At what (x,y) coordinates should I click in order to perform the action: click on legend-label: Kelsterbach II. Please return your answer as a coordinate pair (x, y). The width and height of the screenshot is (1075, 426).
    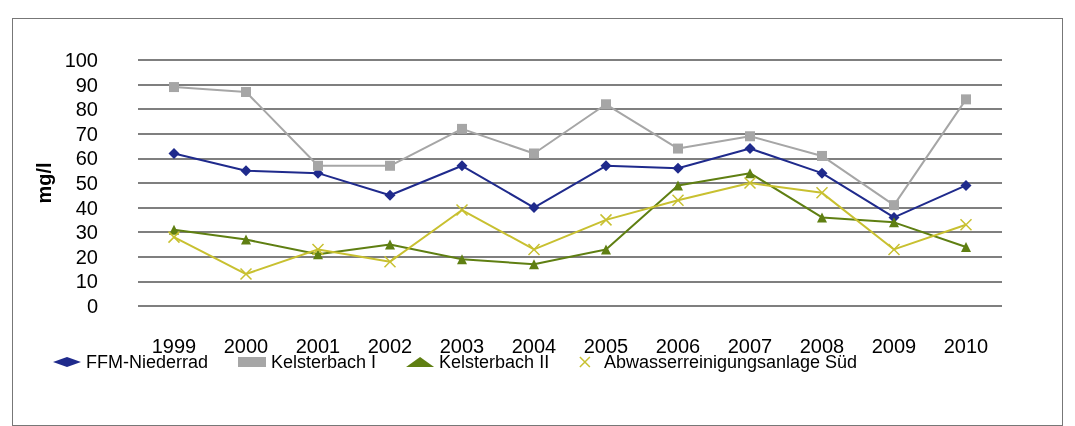
    Looking at the image, I should click on (494, 362).